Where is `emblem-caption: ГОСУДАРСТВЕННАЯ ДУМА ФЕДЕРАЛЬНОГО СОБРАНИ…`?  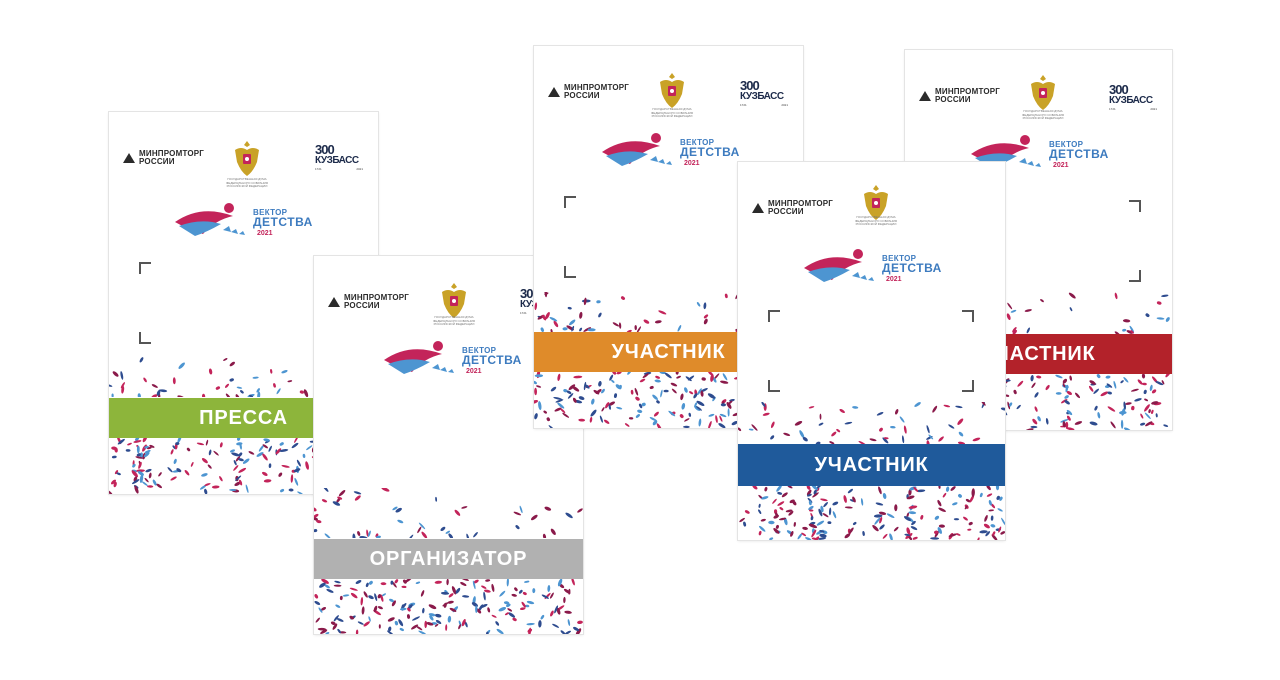 emblem-caption: ГОСУДАРСТВЕННАЯ ДУМА ФЕДЕРАЛЬНОГО СОБРАНИ… is located at coordinates (247, 182).